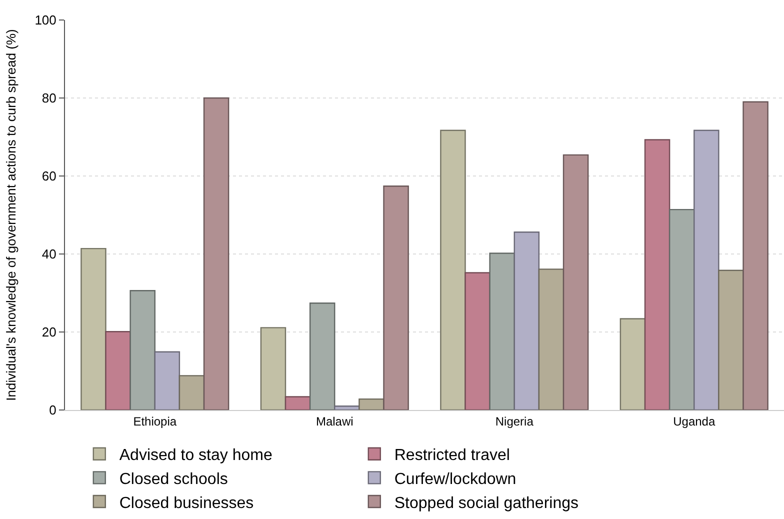  What do you see at coordinates (186, 503) in the screenshot?
I see `legend-label: Closed businesses` at bounding box center [186, 503].